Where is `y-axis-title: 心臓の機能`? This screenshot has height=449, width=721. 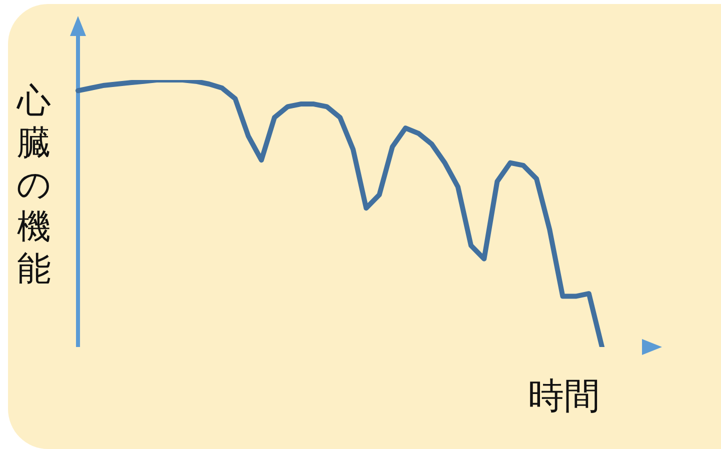
y-axis-title: 心臓の機能 is located at coordinates (34, 185).